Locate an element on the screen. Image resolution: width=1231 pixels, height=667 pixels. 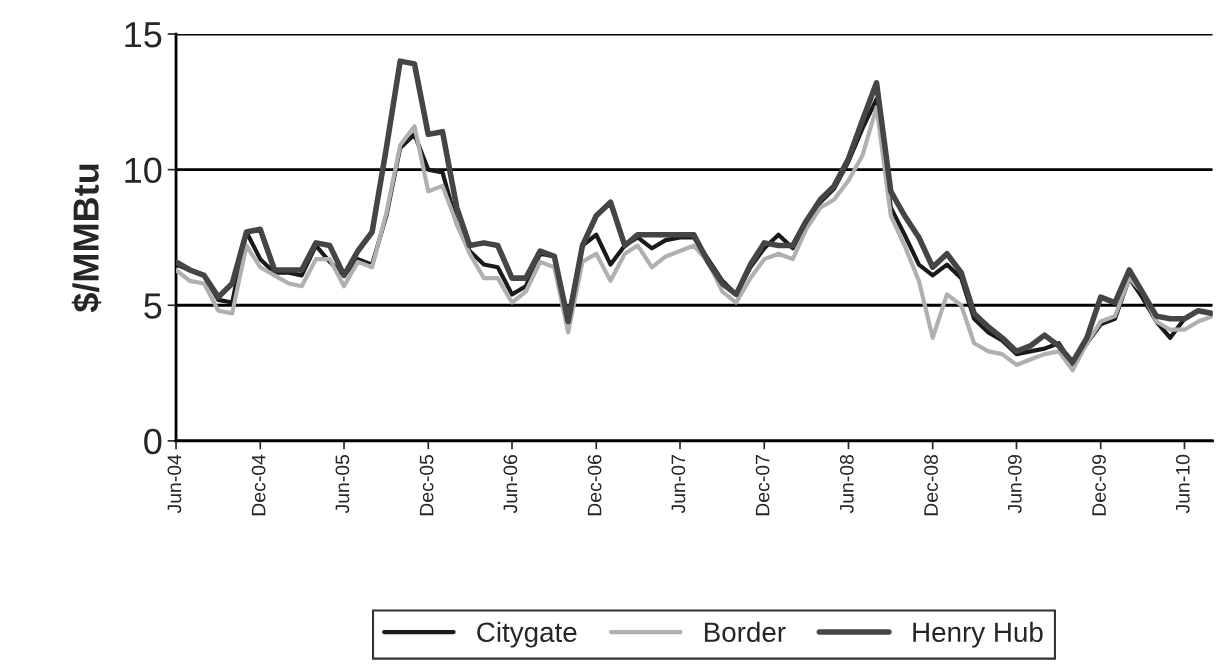
x-tick-label: Jun-10 is located at coordinates (1182, 484).